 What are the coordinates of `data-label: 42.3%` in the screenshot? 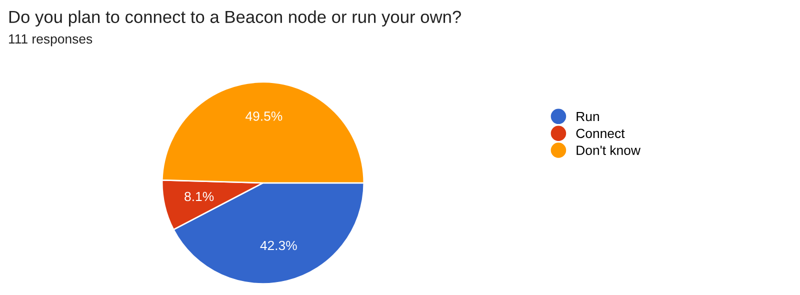 It's located at (278, 245).